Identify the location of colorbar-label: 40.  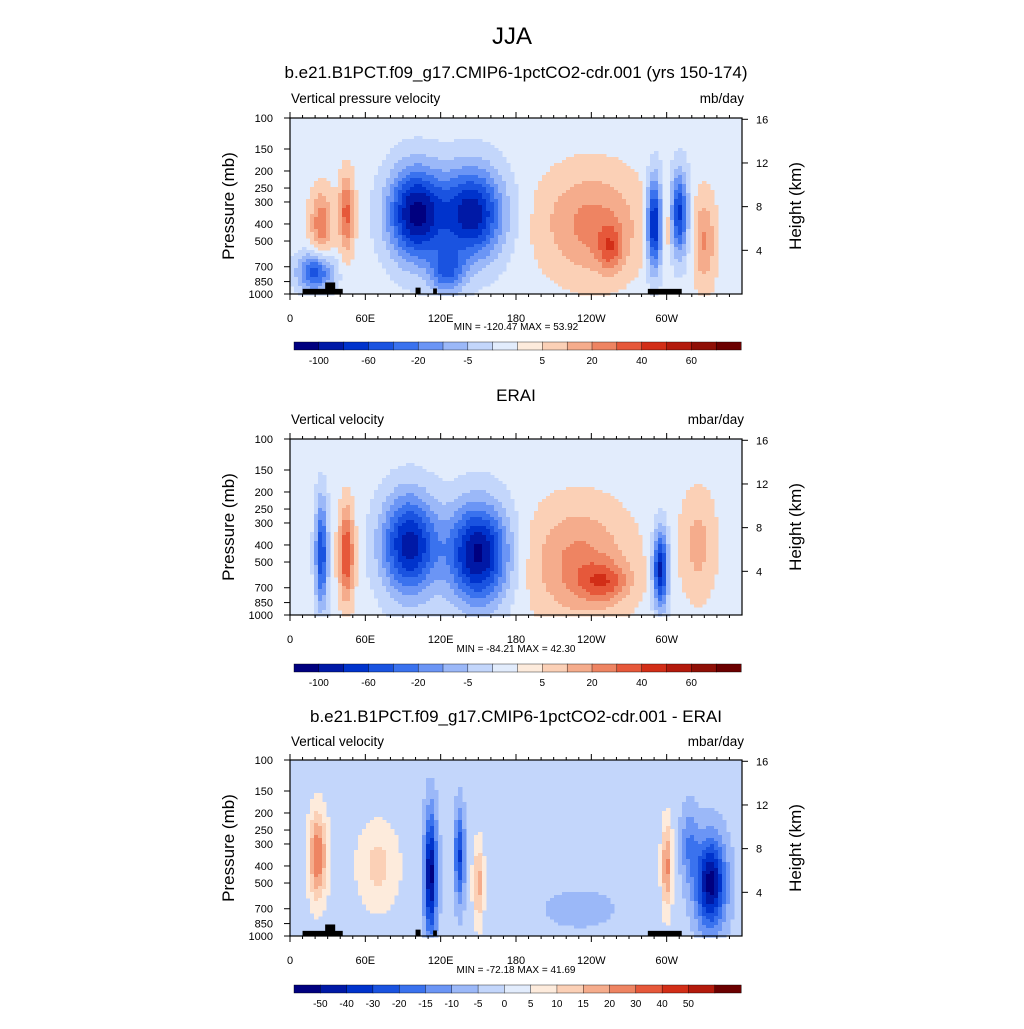
(642, 361).